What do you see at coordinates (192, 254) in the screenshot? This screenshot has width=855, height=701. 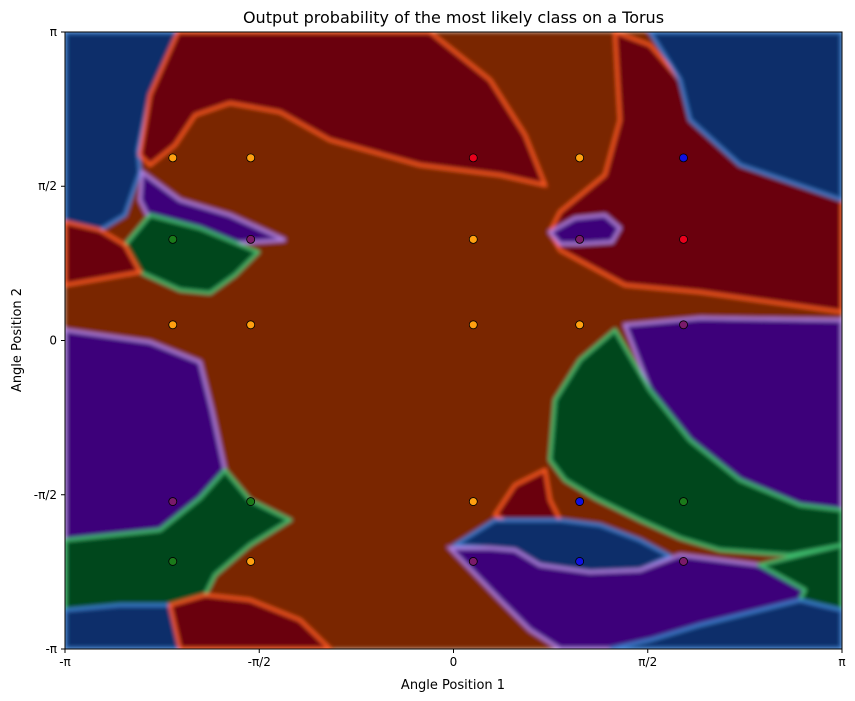 I see `region-green-upper-left` at bounding box center [192, 254].